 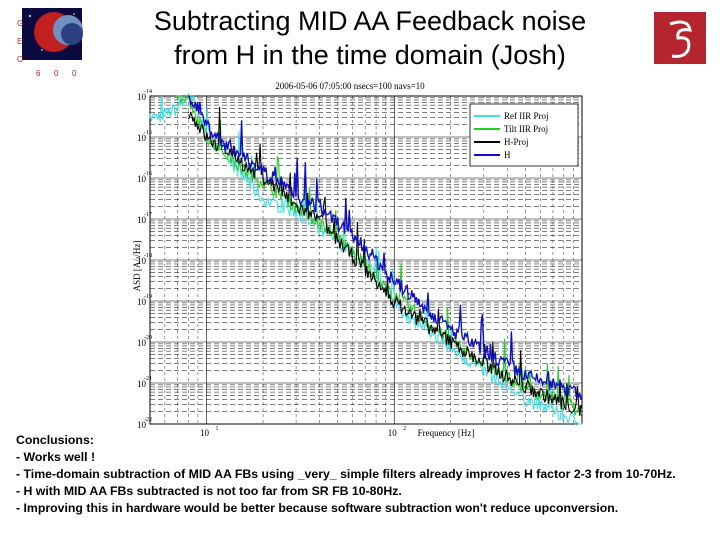 I want to click on logo-digit-0: 0, so click(x=74, y=73).